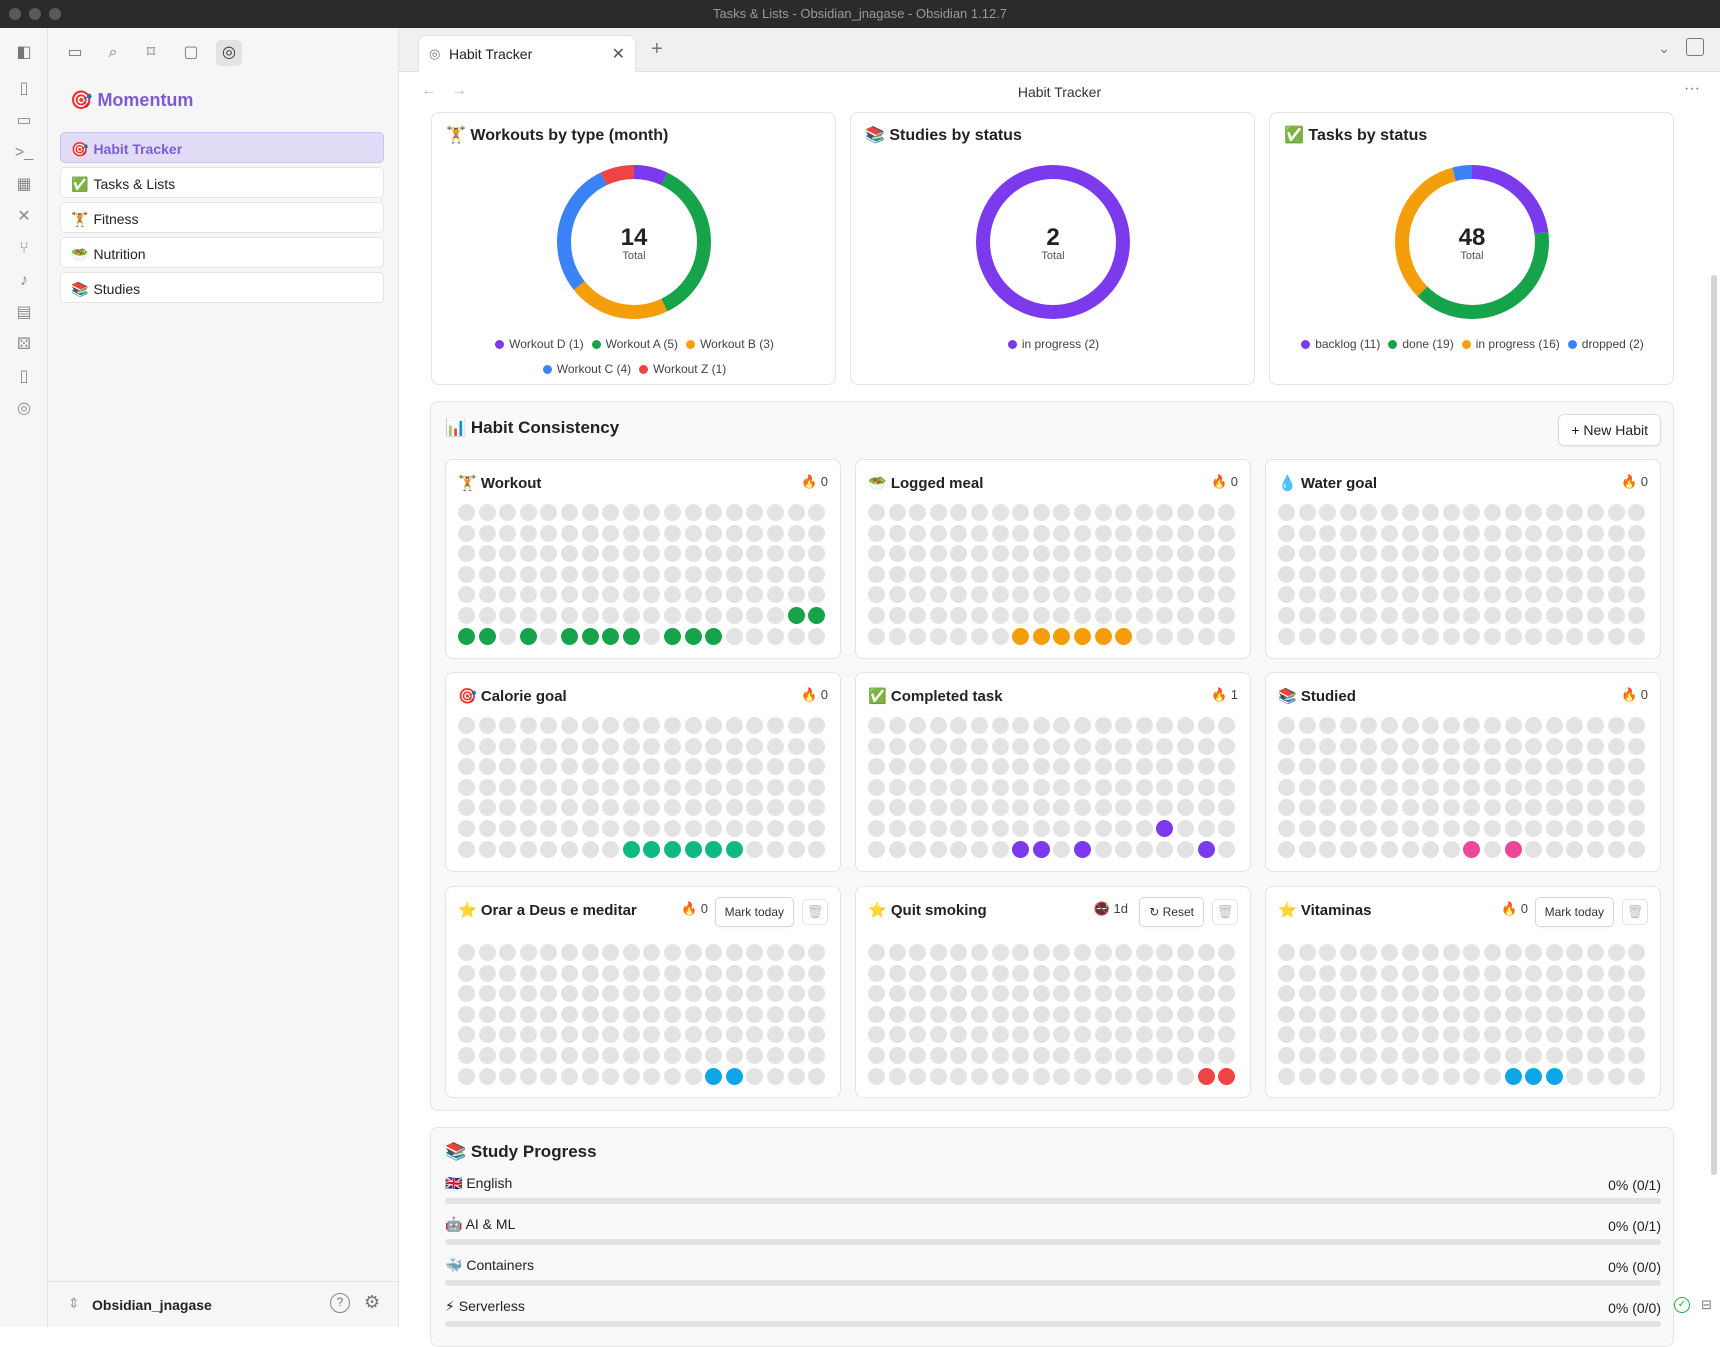 This screenshot has height=1347, width=1720. I want to click on gear-icon: ⚙, so click(372, 1302).